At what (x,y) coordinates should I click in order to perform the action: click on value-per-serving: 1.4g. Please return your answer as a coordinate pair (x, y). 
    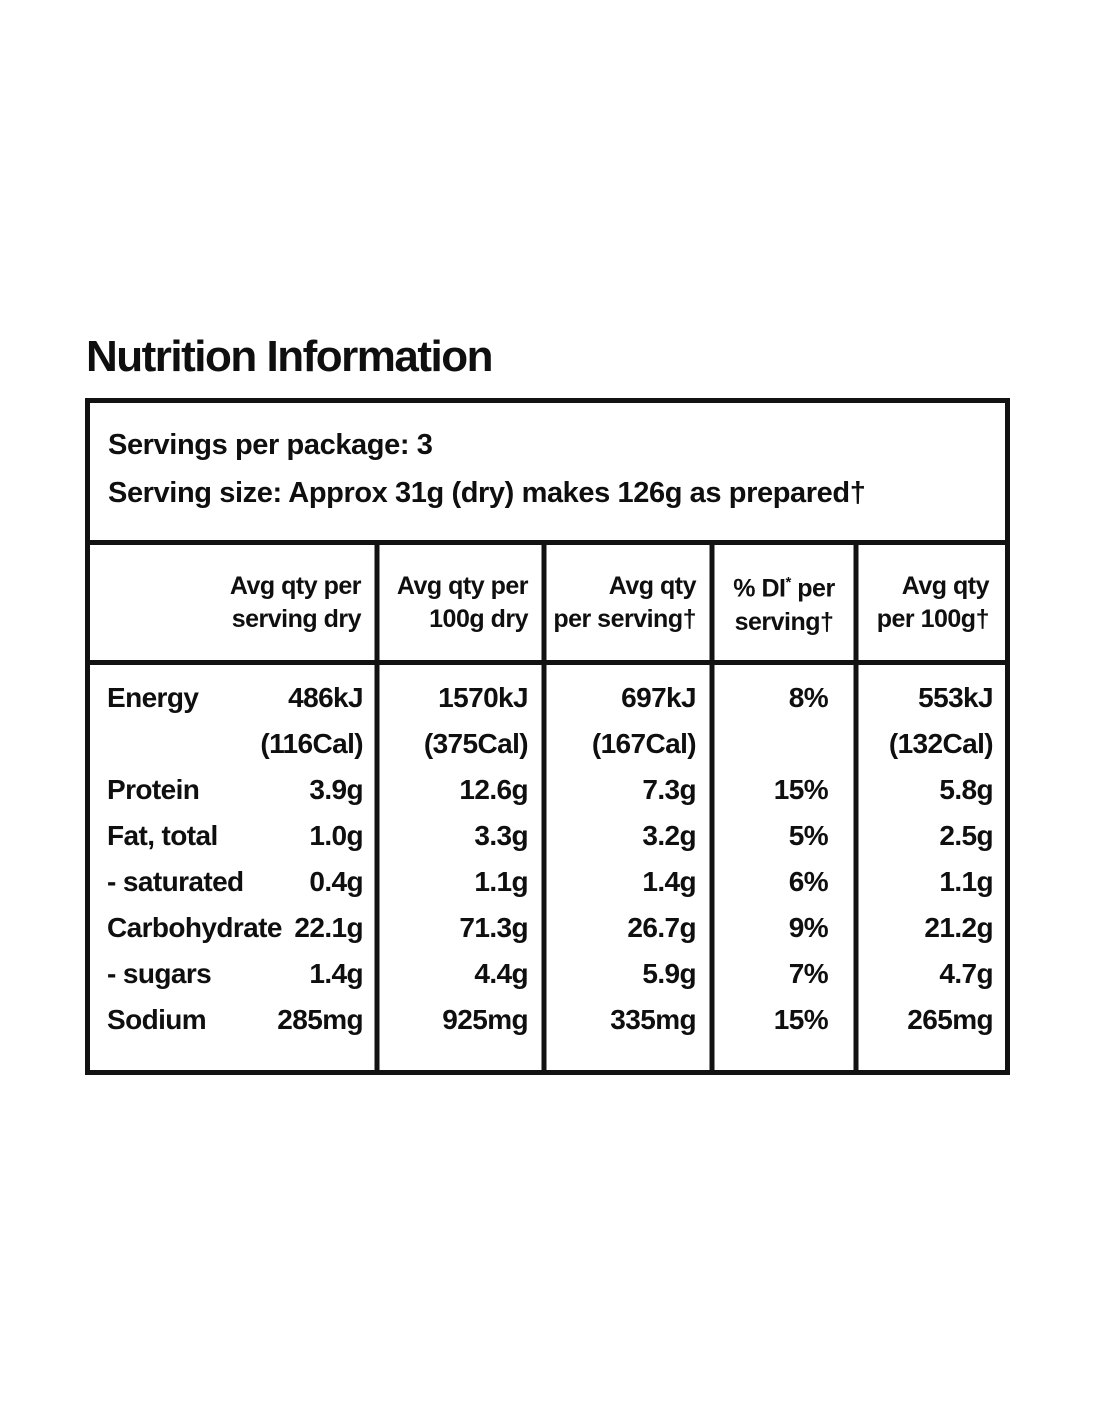
    Looking at the image, I should click on (669, 881).